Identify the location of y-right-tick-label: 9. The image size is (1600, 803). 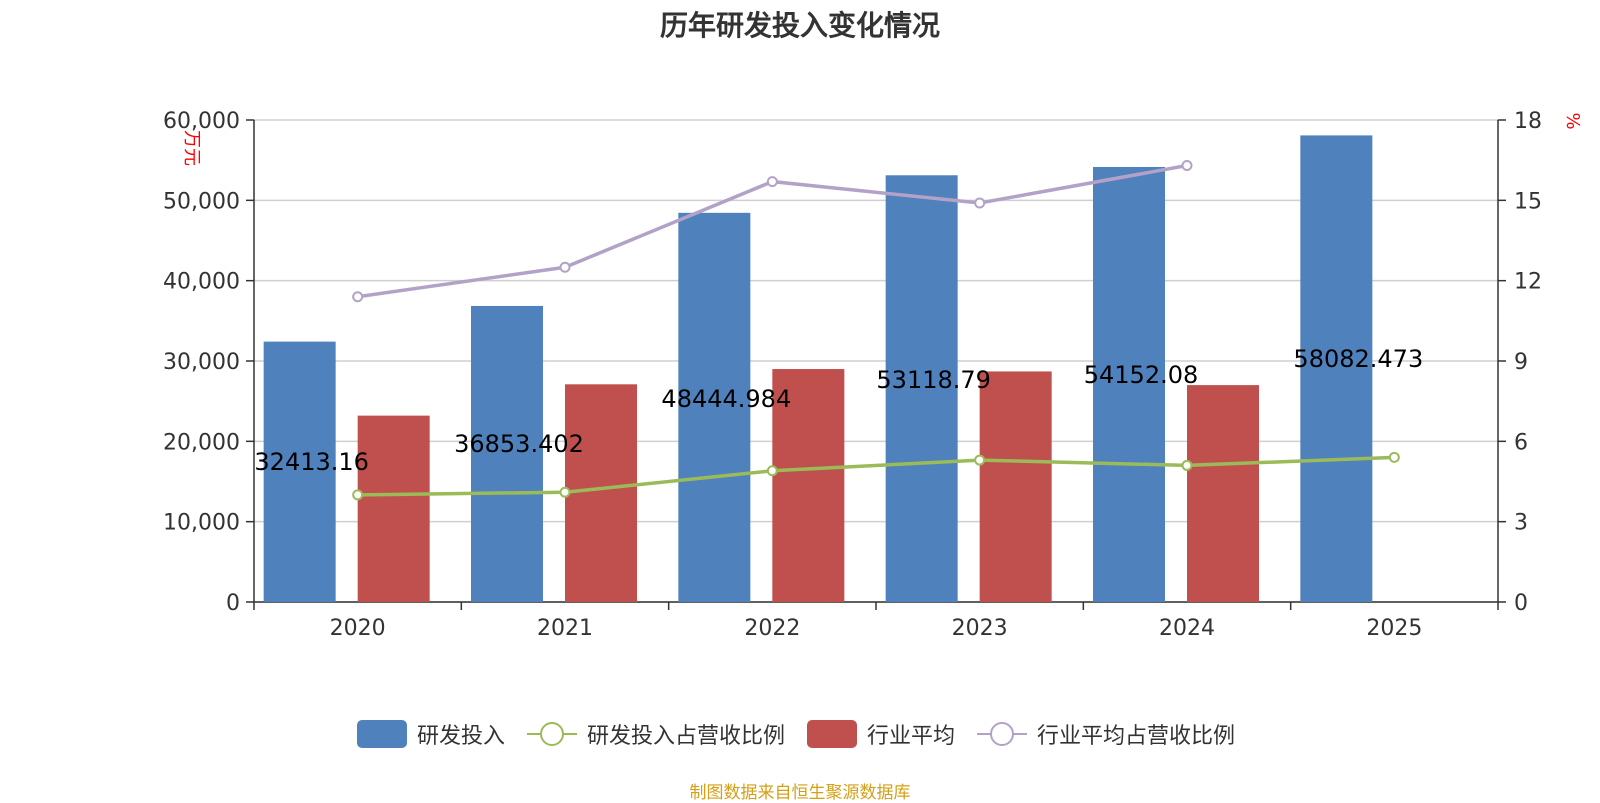
(1521, 362).